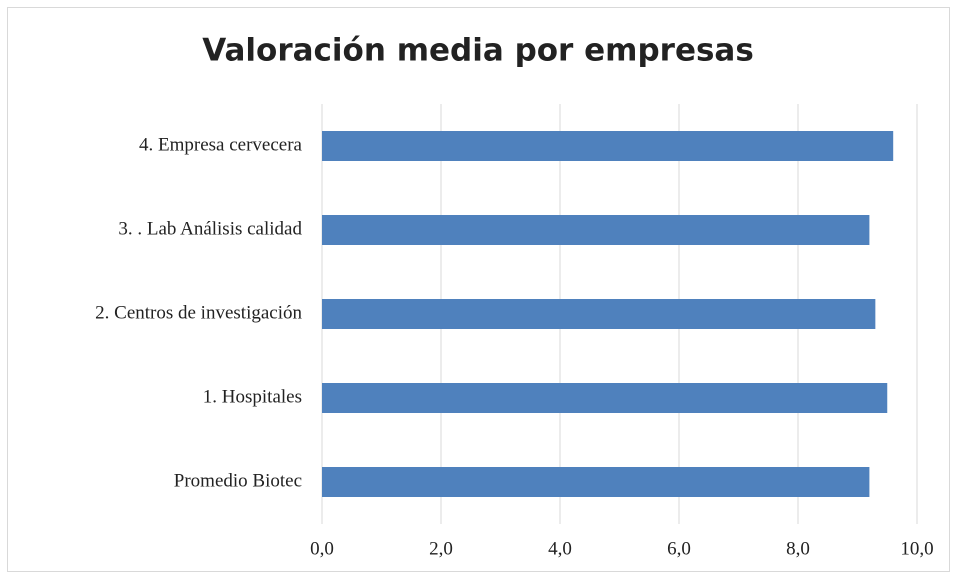 The height and width of the screenshot is (579, 957). What do you see at coordinates (210, 228) in the screenshot?
I see `y-tick-label: 3. . Lab Análisis calidad` at bounding box center [210, 228].